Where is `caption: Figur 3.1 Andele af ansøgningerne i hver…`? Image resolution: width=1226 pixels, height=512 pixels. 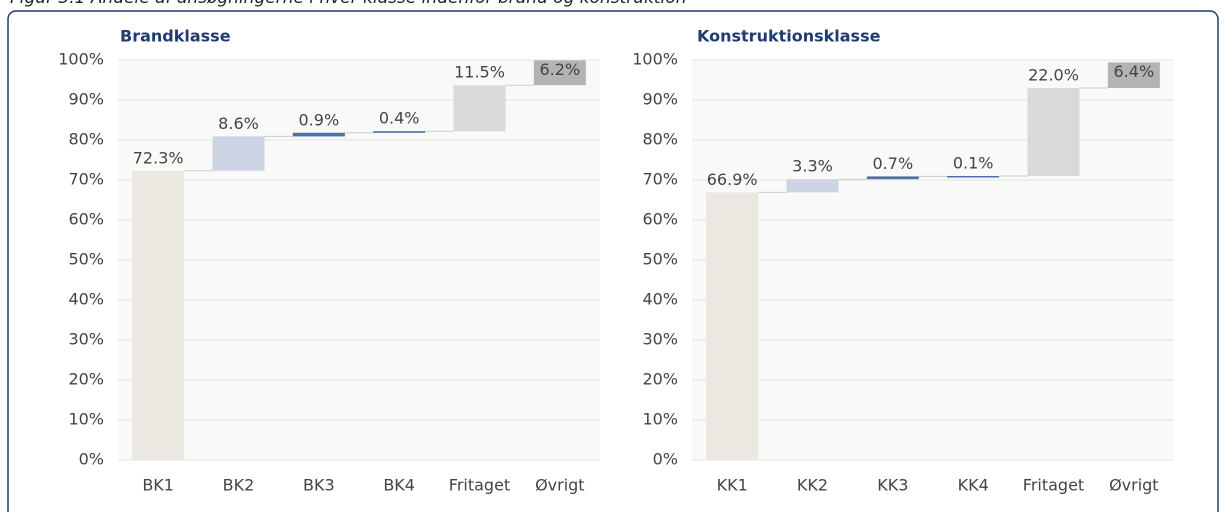 caption: Figur 3.1 Andele af ansøgningerne i hver… is located at coordinates (348, 4).